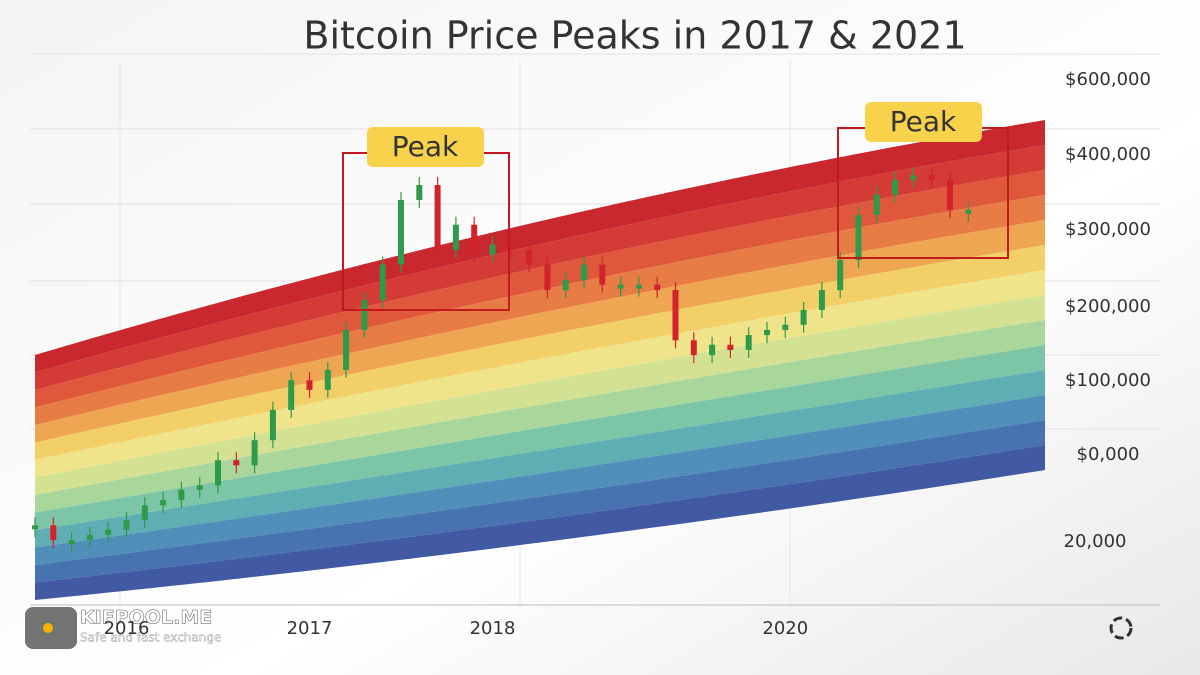 This screenshot has width=1200, height=675. What do you see at coordinates (1121, 628) in the screenshot?
I see `settings-icon` at bounding box center [1121, 628].